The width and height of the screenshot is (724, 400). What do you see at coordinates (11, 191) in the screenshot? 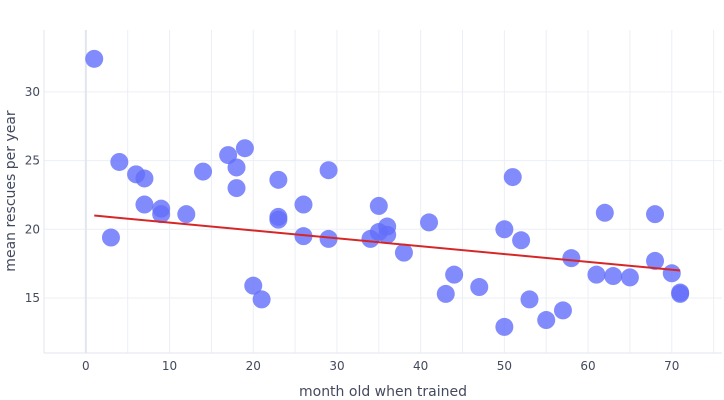
I see `y-axis-title: mean rescues per year` at bounding box center [11, 191].